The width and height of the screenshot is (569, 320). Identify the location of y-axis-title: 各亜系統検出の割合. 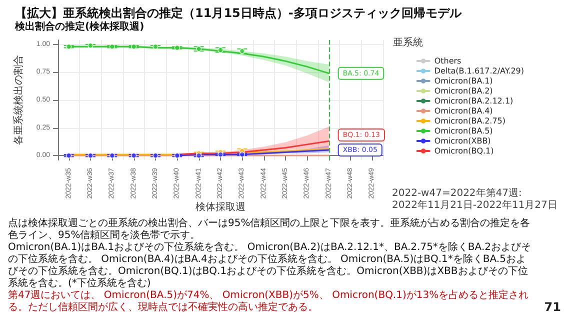
(18, 100).